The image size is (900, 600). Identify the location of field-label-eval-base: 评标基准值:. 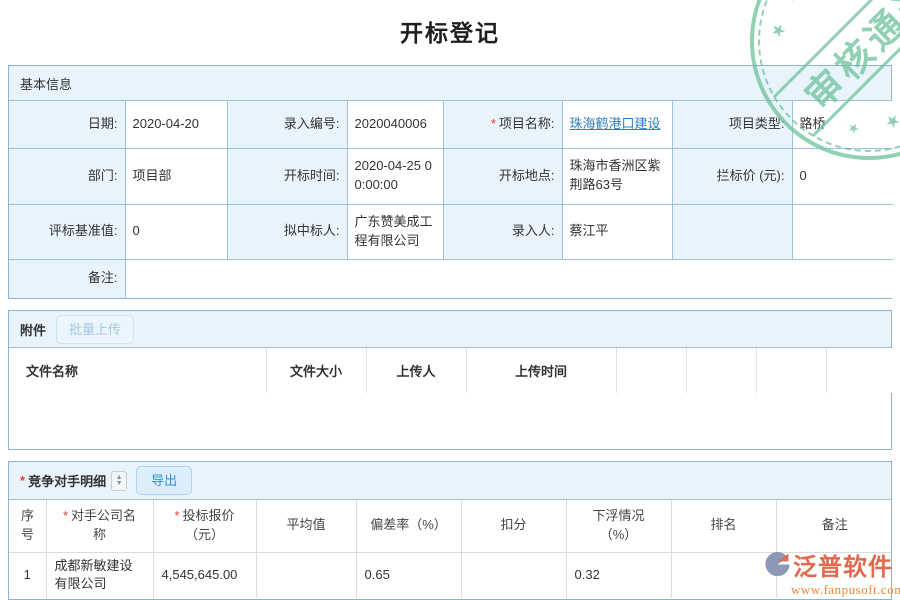
(67, 231).